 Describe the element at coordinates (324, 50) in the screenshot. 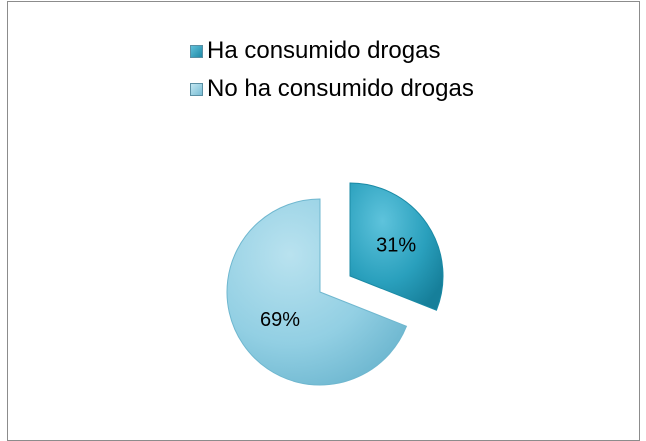

I see `legend-label-ha-consumido: Ha consumido drogas` at that location.